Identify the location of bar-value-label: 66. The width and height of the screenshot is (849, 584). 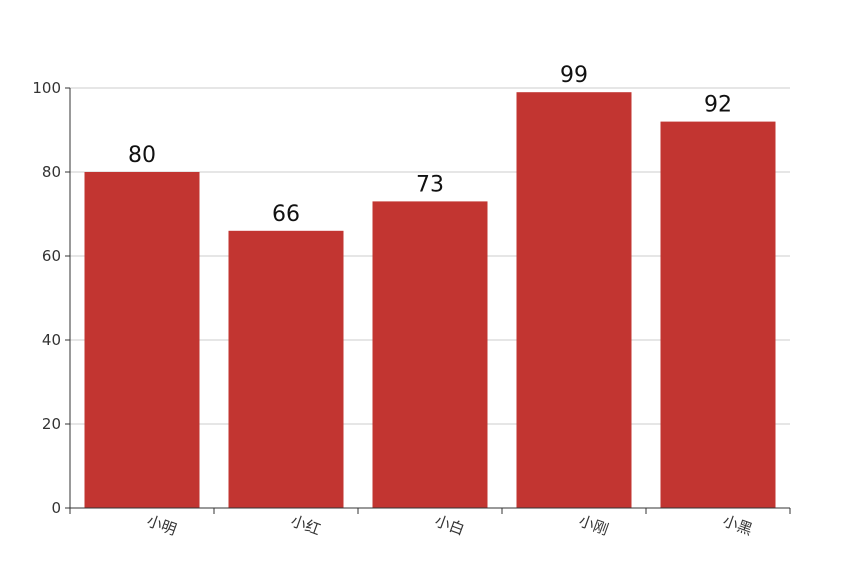
(286, 214).